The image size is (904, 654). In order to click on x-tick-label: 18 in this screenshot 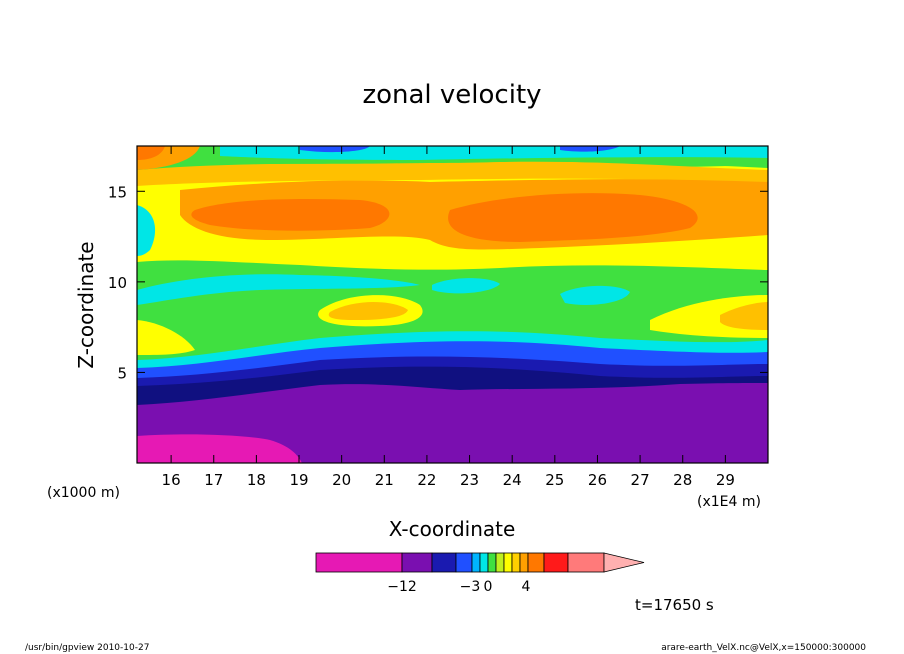, I will do `click(256, 480)`.